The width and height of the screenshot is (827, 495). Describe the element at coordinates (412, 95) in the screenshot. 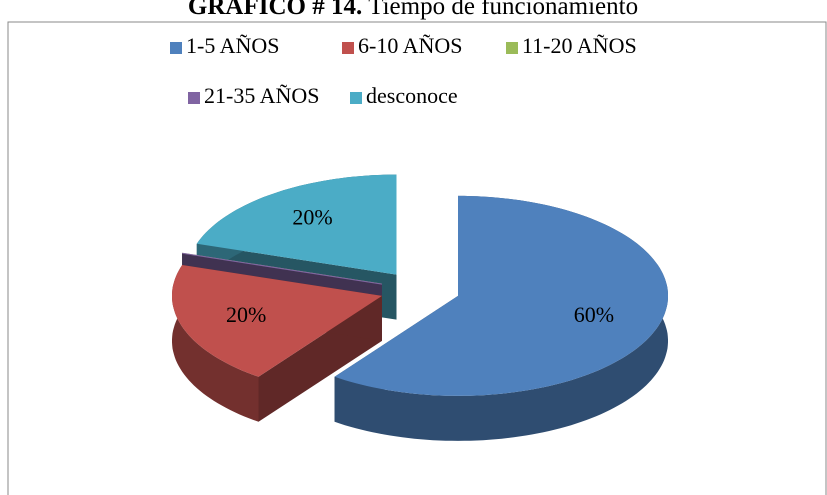

I see `legend-label: desconoce` at that location.